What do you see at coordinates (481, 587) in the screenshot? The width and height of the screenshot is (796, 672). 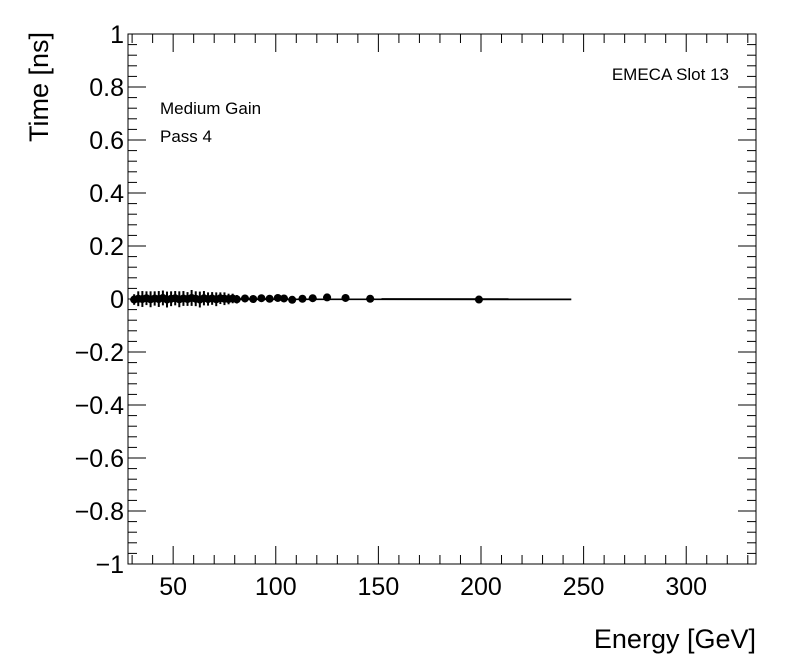 I see `x-tick-label: 200` at bounding box center [481, 587].